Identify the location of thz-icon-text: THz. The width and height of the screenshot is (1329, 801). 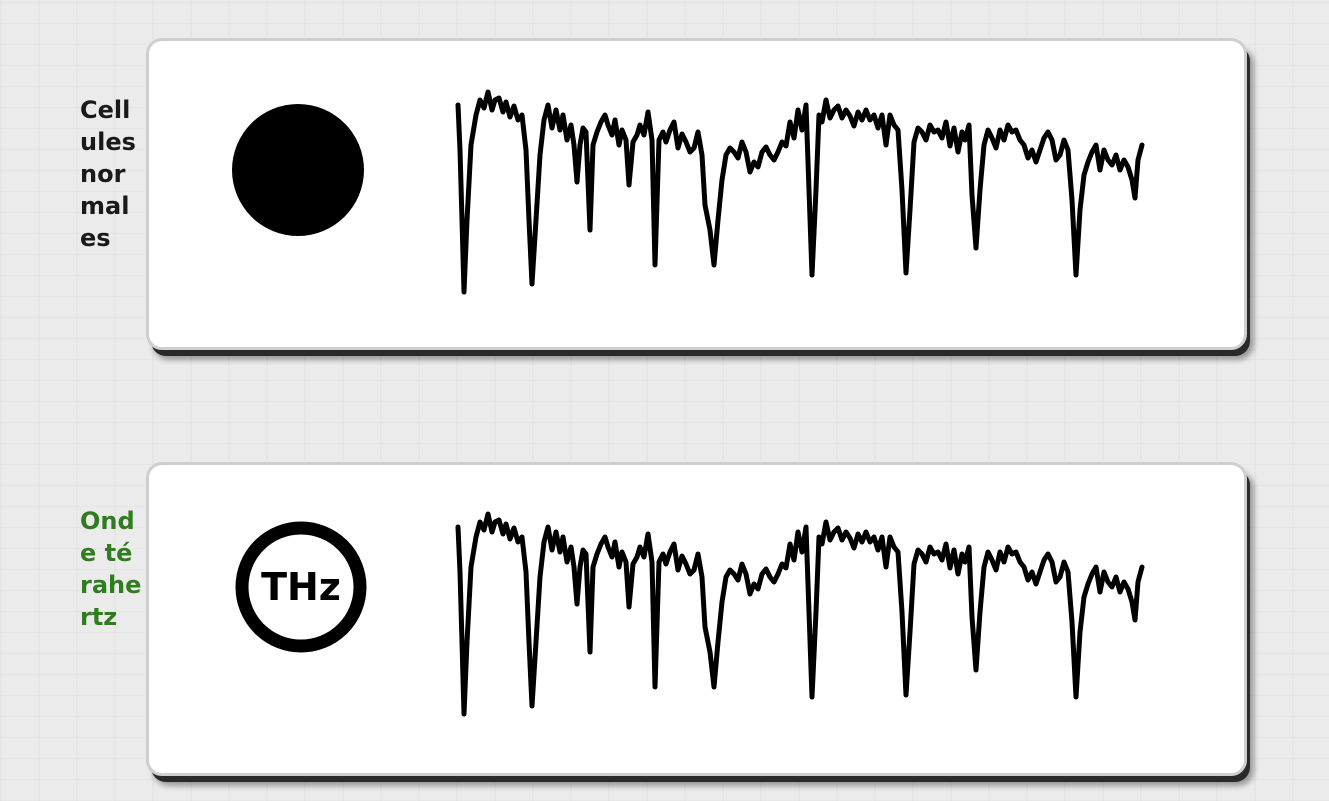
(301, 587).